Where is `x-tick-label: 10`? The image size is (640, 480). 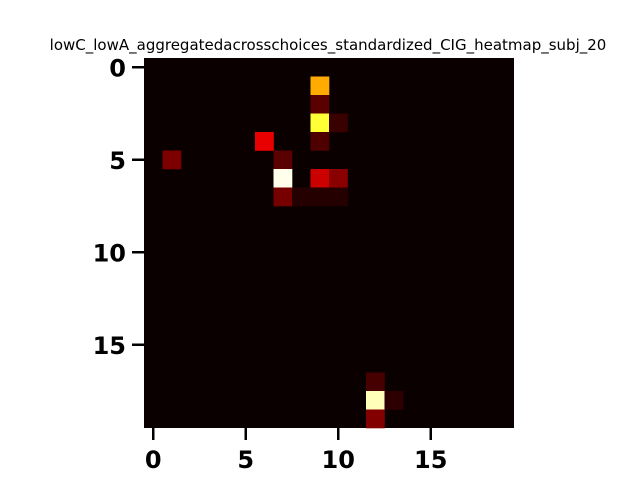 x-tick-label: 10 is located at coordinates (338, 460).